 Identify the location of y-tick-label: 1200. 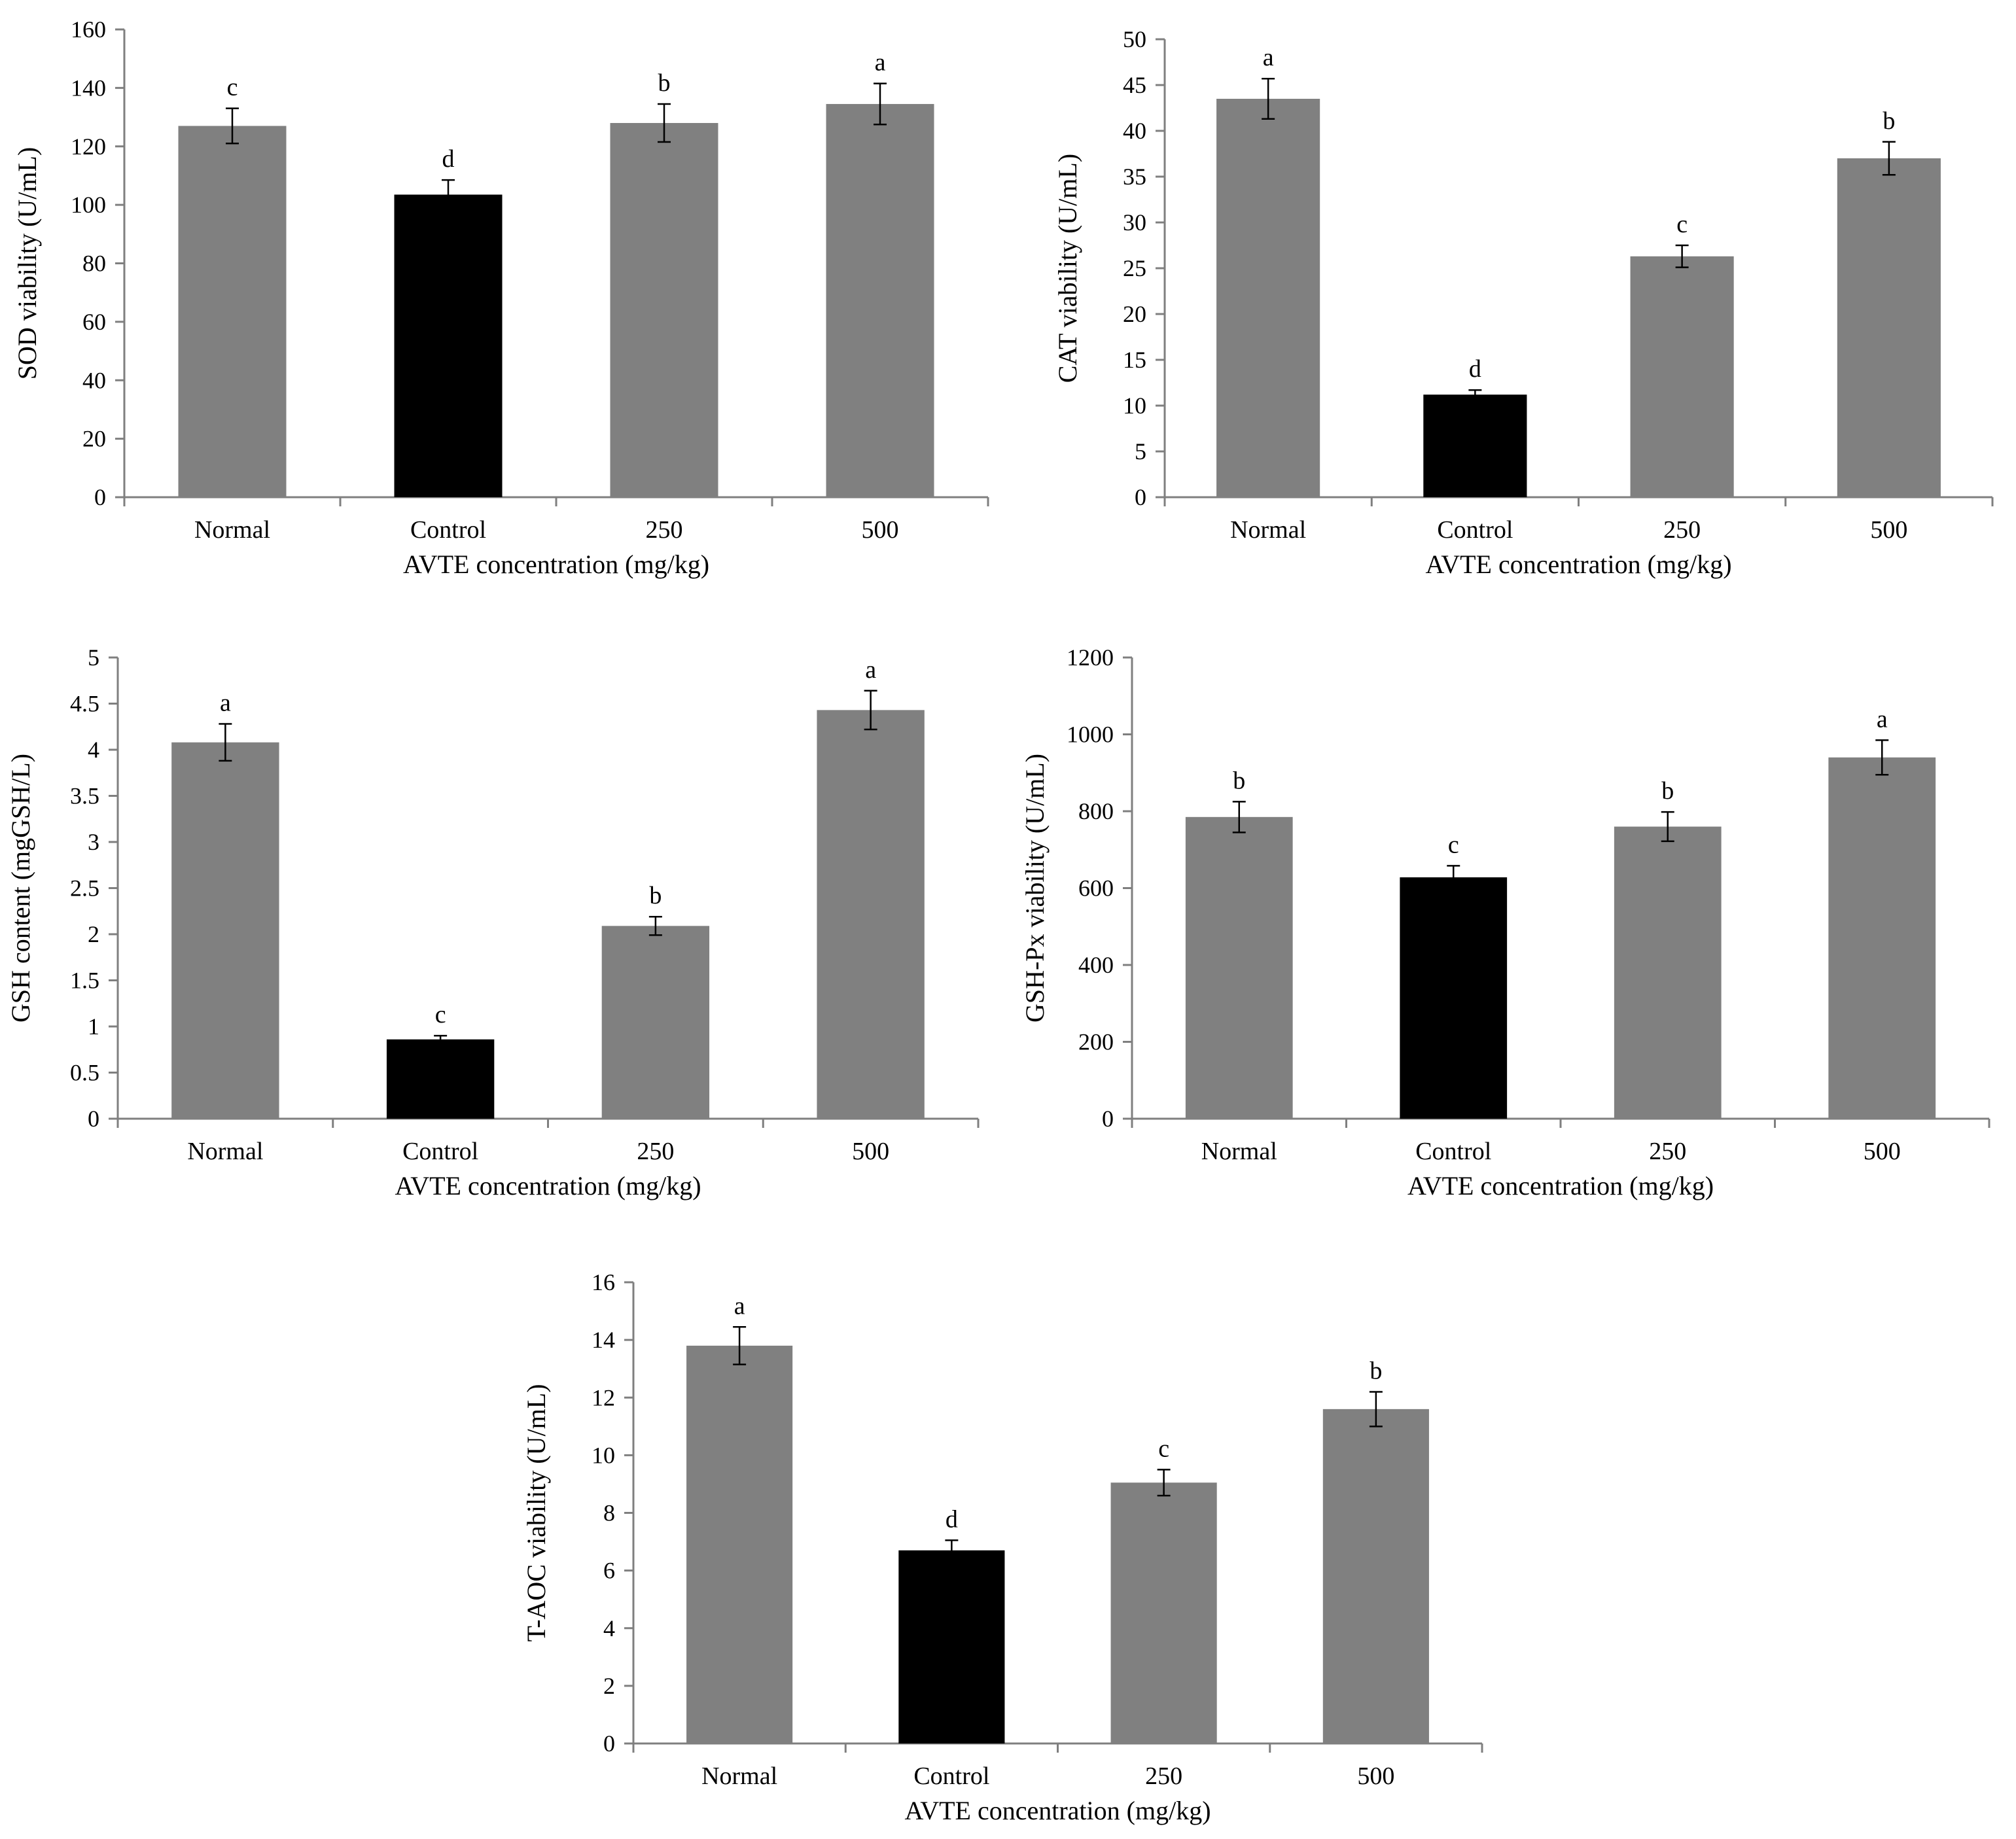
(1090, 657).